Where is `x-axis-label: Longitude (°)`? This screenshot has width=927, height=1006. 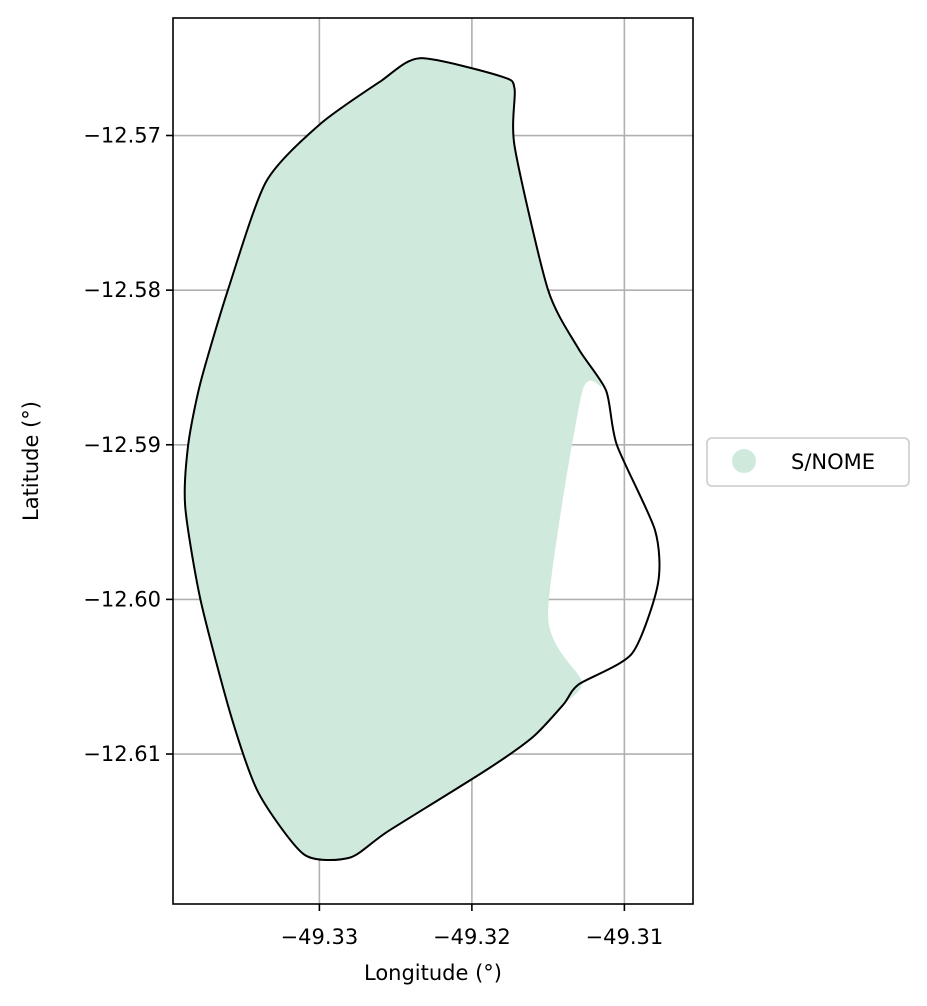 x-axis-label: Longitude (°) is located at coordinates (433, 973).